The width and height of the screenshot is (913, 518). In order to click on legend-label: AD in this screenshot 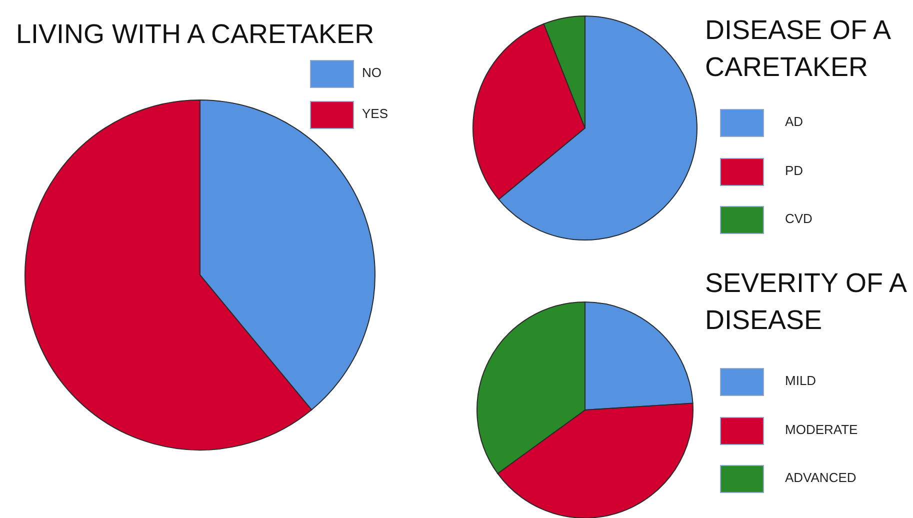, I will do `click(794, 121)`.